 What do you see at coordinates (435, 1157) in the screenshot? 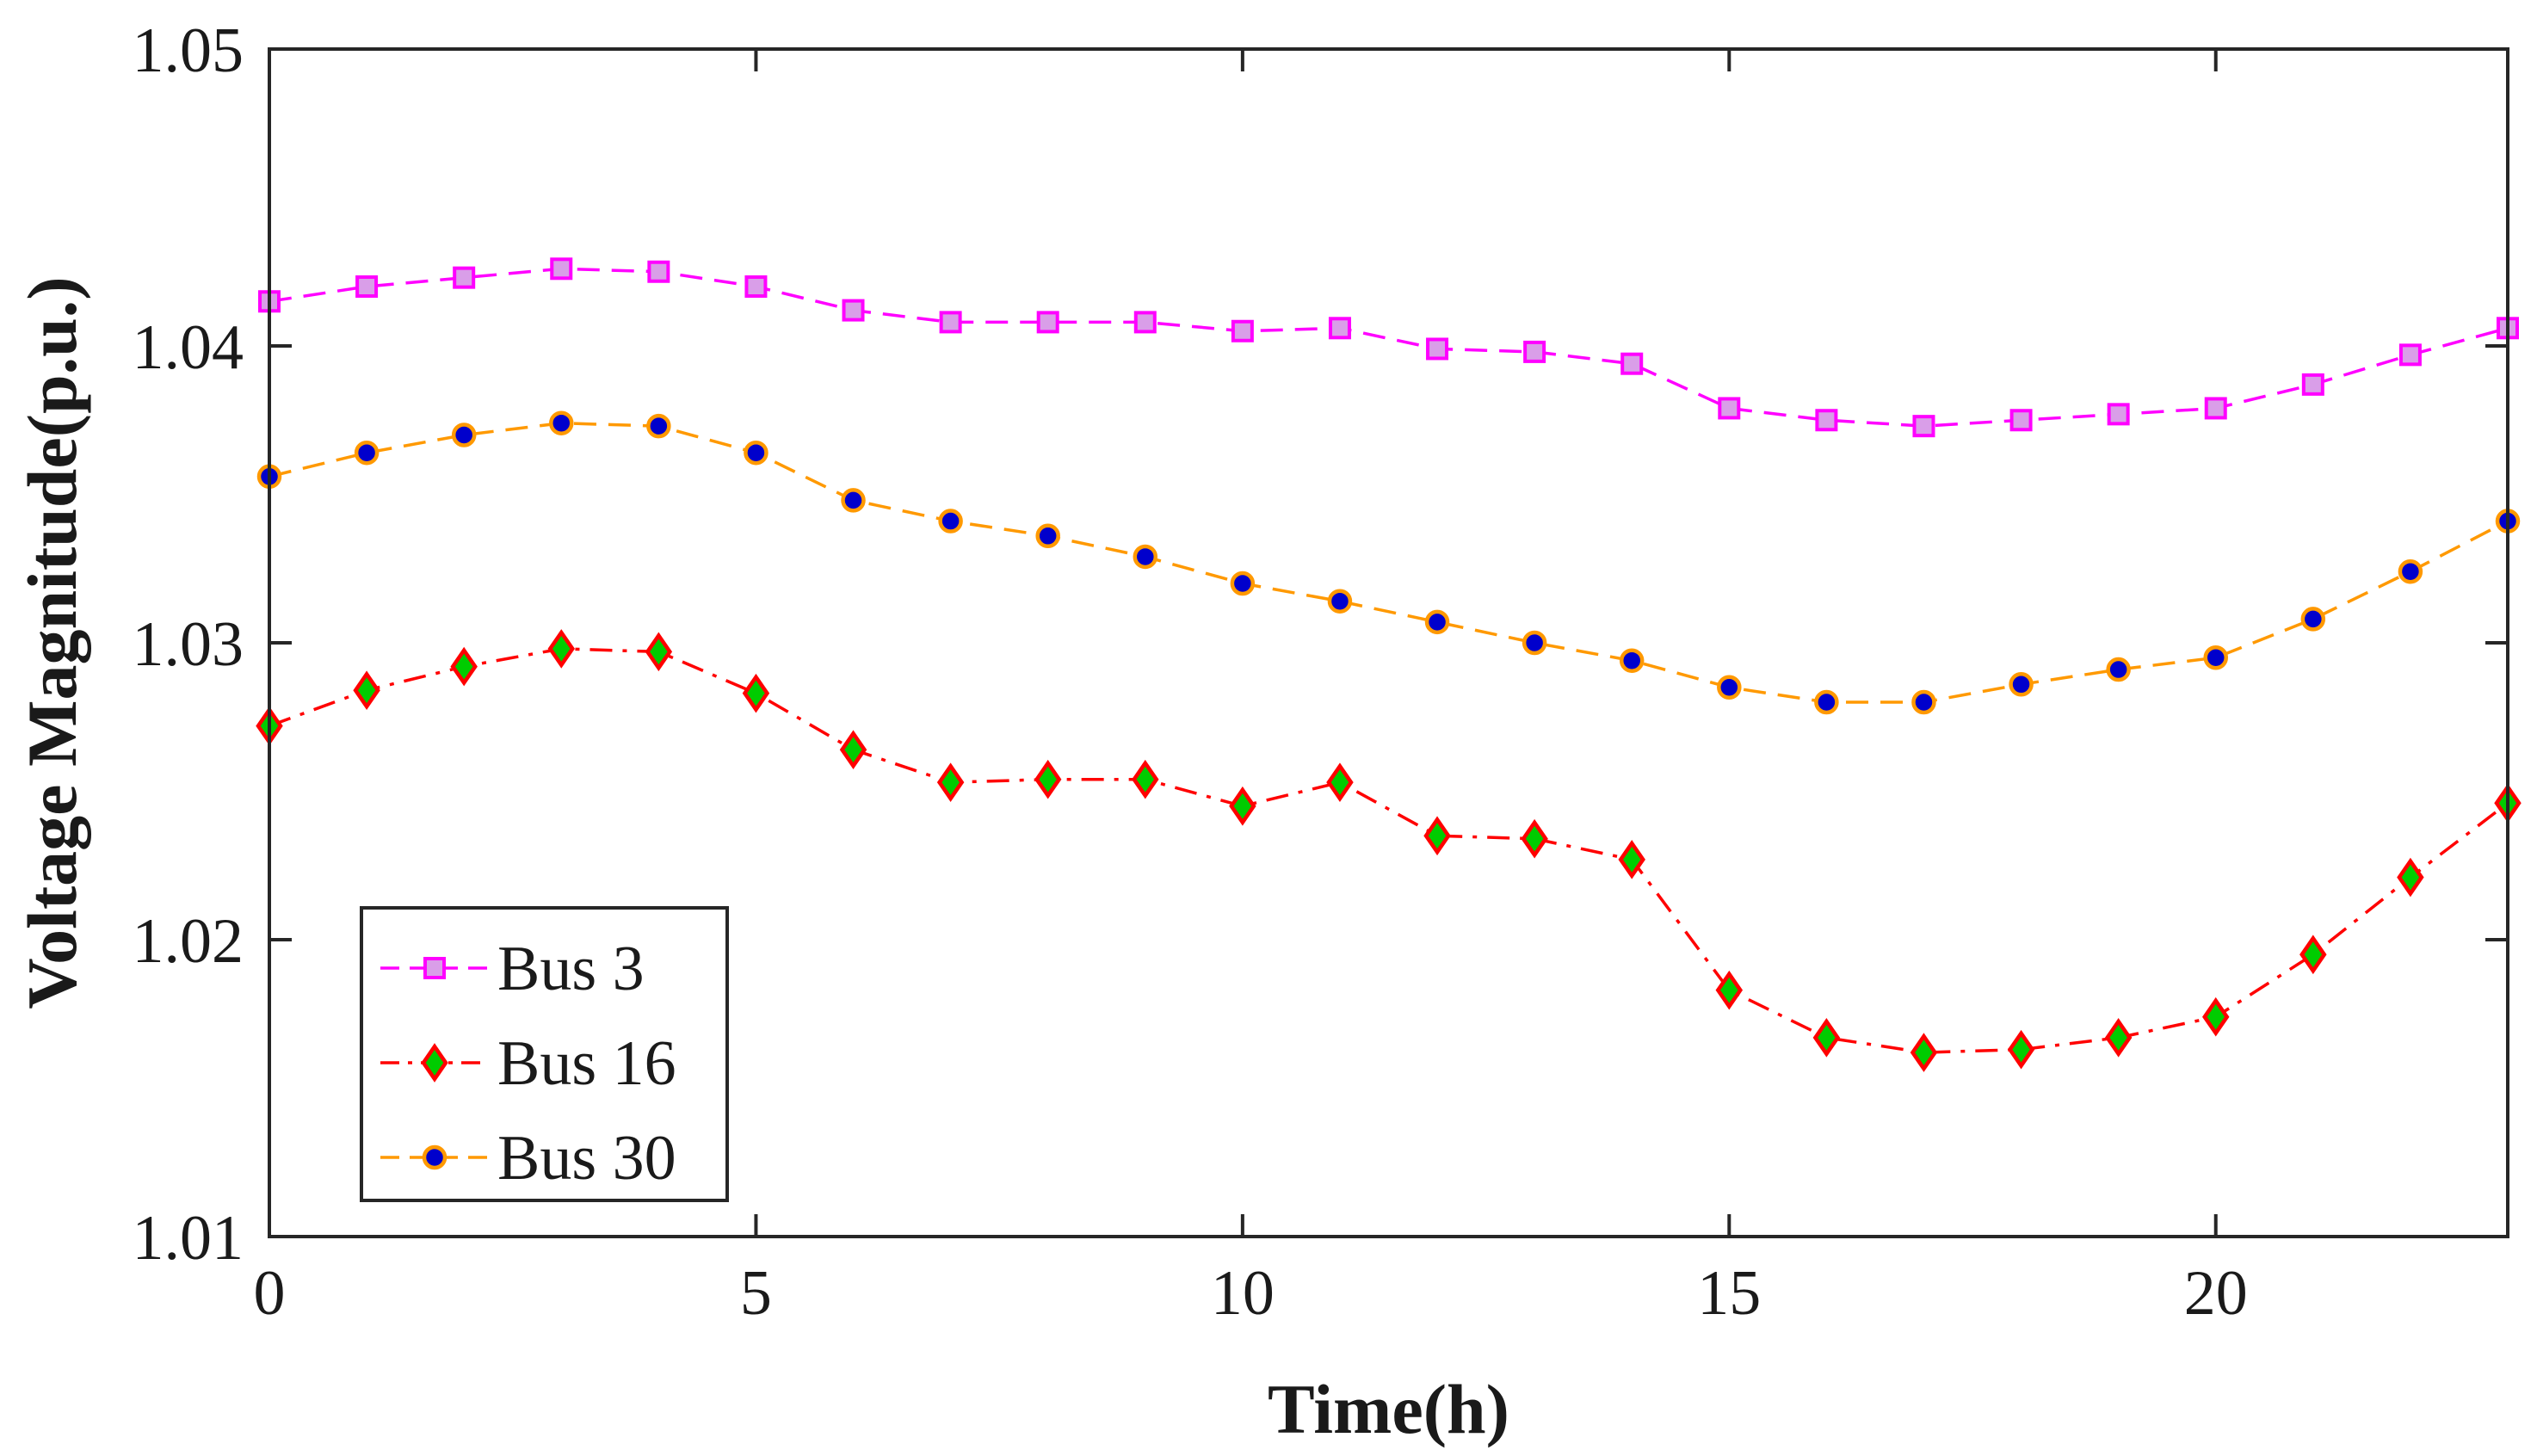
I see `legend-bus-30-marker` at bounding box center [435, 1157].